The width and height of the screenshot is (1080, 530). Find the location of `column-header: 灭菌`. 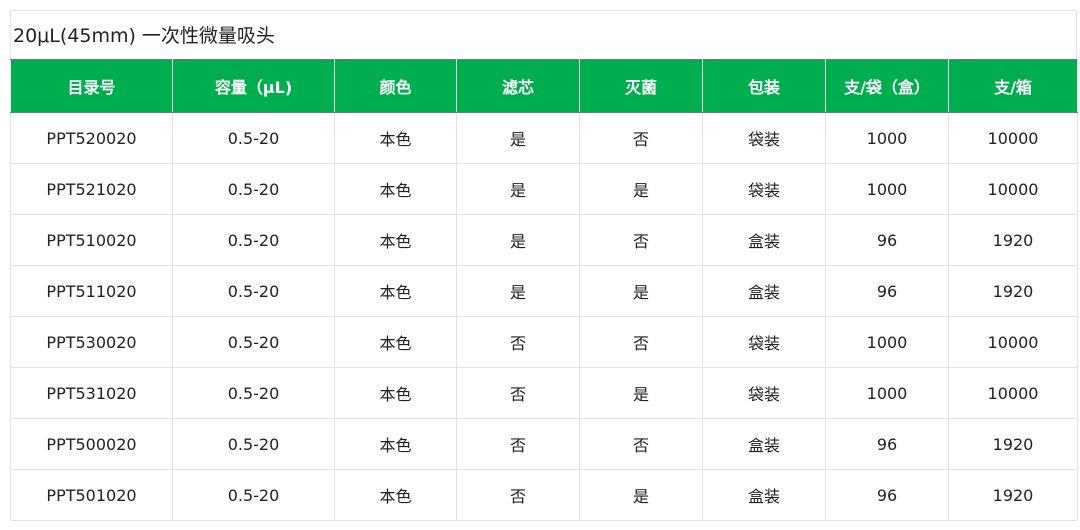

column-header: 灭菌 is located at coordinates (641, 86).